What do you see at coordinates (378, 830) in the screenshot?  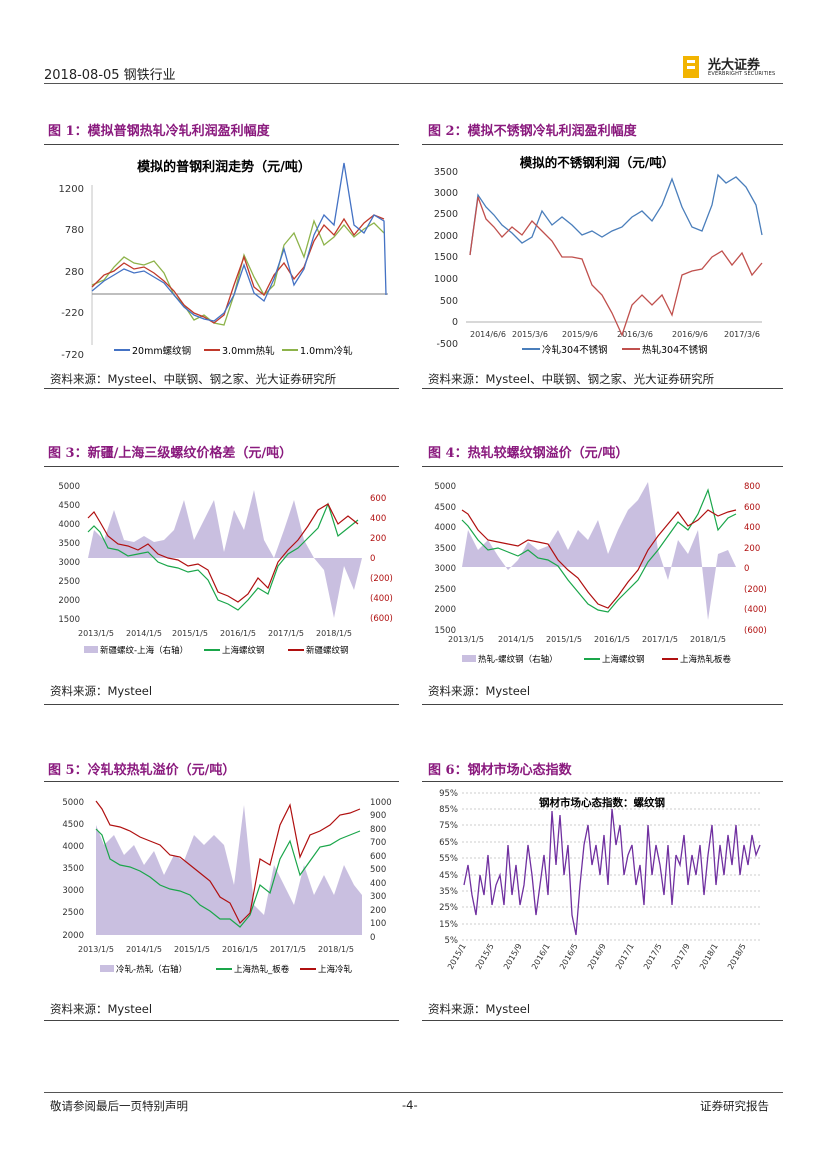 I see `y2-tick: 800` at bounding box center [378, 830].